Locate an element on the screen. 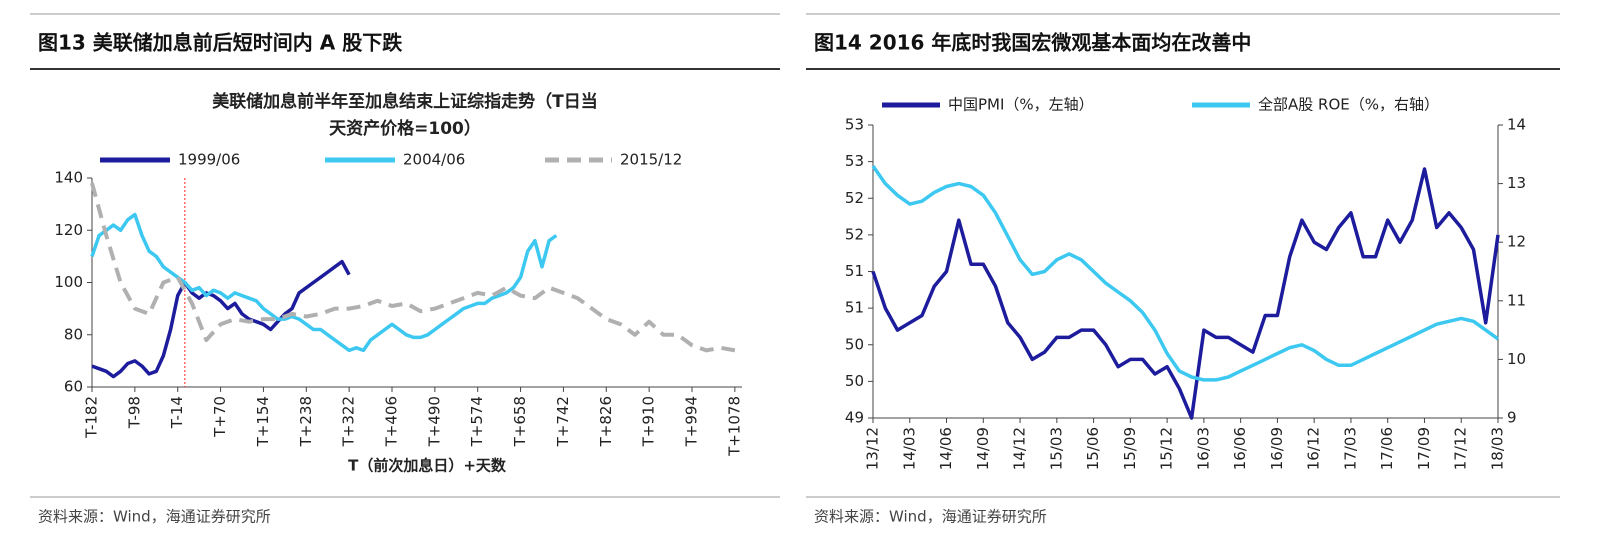  chart-title: 美联储加息前半年至加息结束上证综指走势（T日当 is located at coordinates (405, 101).